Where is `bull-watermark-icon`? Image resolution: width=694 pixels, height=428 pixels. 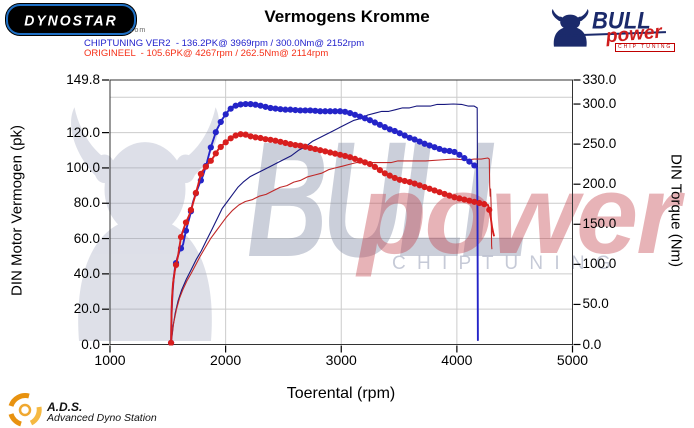
bull-watermark-icon is located at coordinates (145, 224).